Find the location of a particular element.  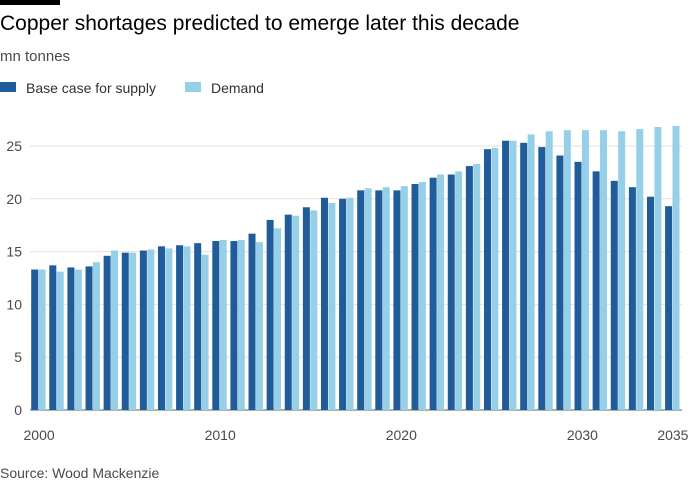

y-tick-label: 15 is located at coordinates (14, 252).